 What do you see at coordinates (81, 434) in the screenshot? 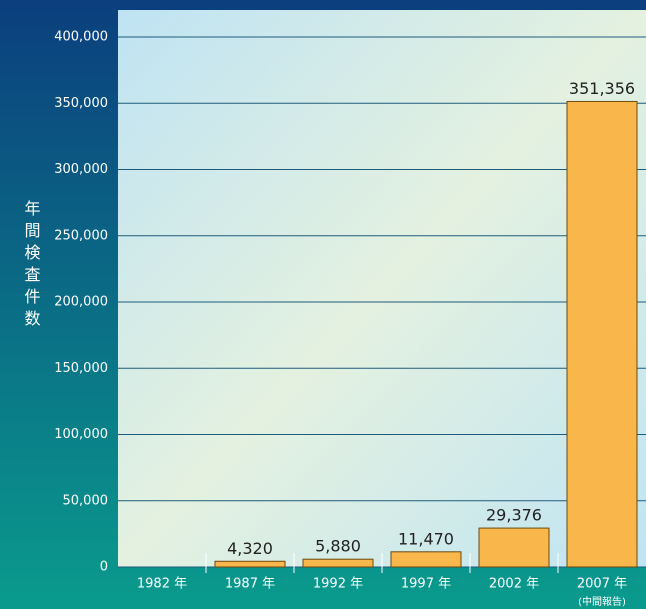
I see `y-tick-label: 100,000` at bounding box center [81, 434].